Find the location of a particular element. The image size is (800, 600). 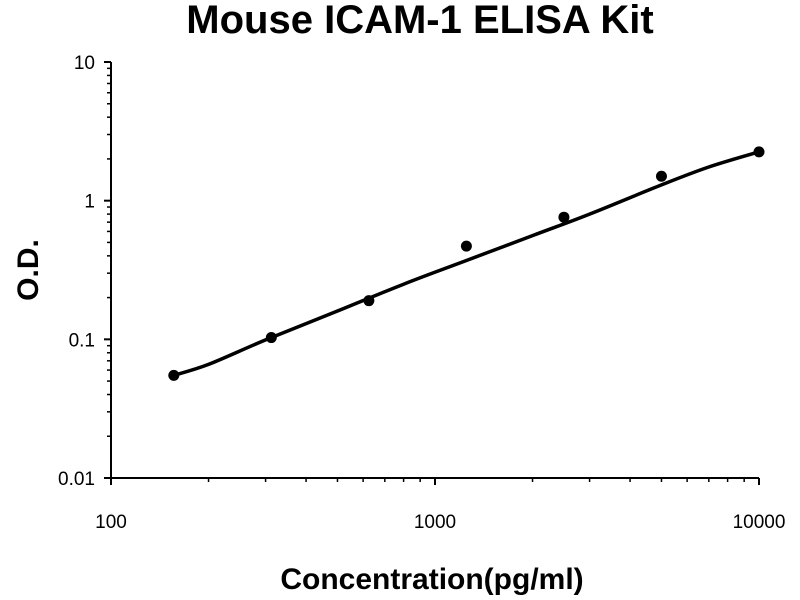

y-tick-label: 1 is located at coordinates (89, 202).